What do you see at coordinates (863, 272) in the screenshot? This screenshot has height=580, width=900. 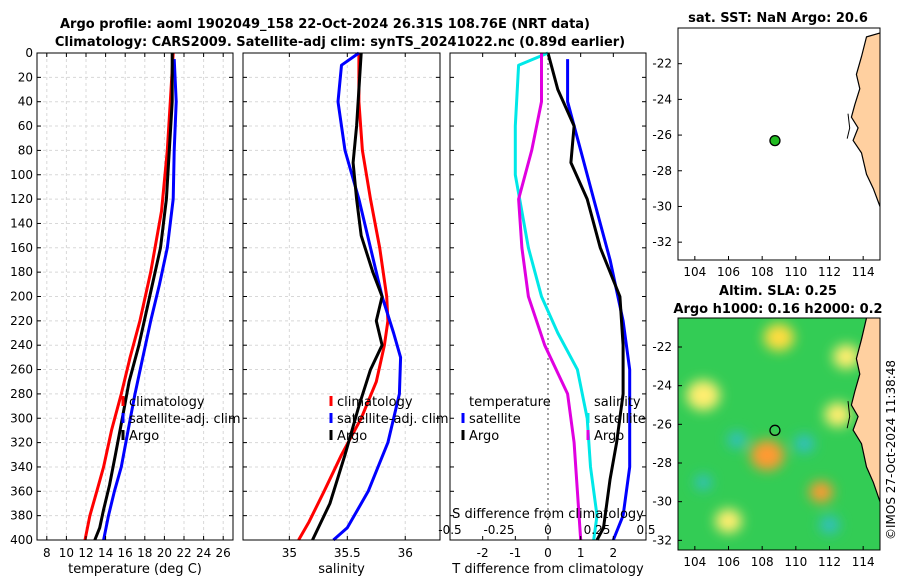 I see `map-x-tick-label: 114` at bounding box center [863, 272].